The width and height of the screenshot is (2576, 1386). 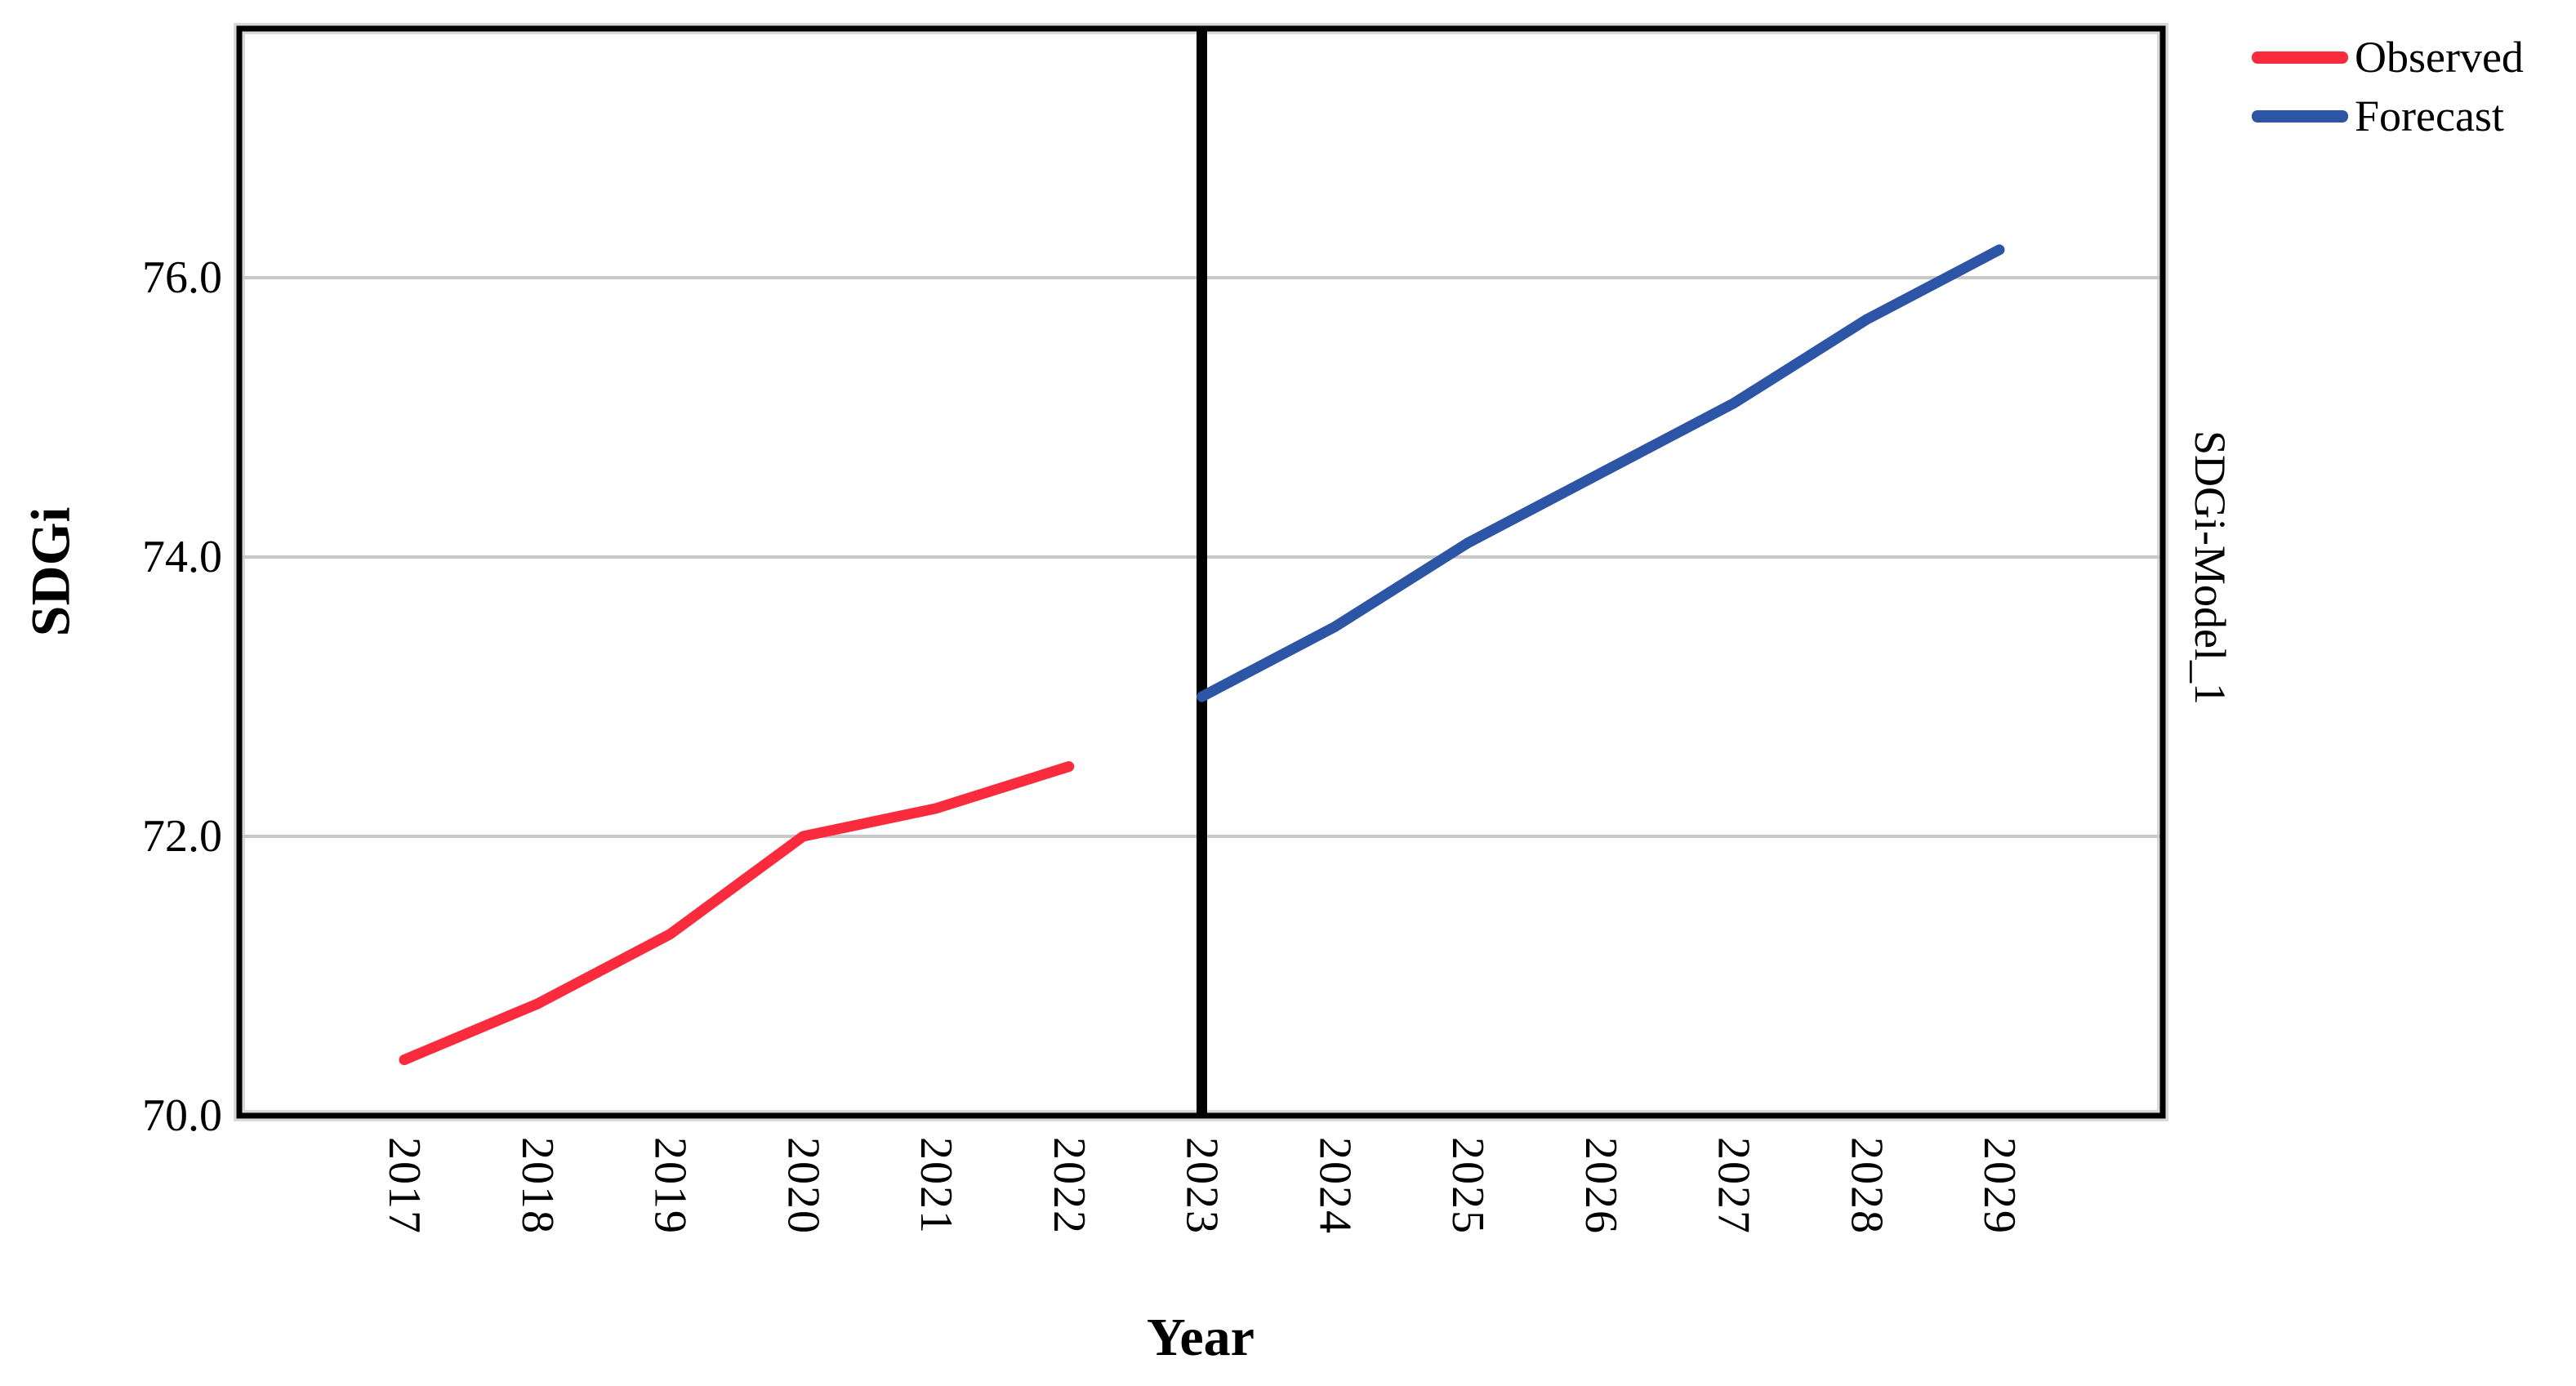 What do you see at coordinates (1866, 1186) in the screenshot?
I see `x-tick-label-2028: 2028` at bounding box center [1866, 1186].